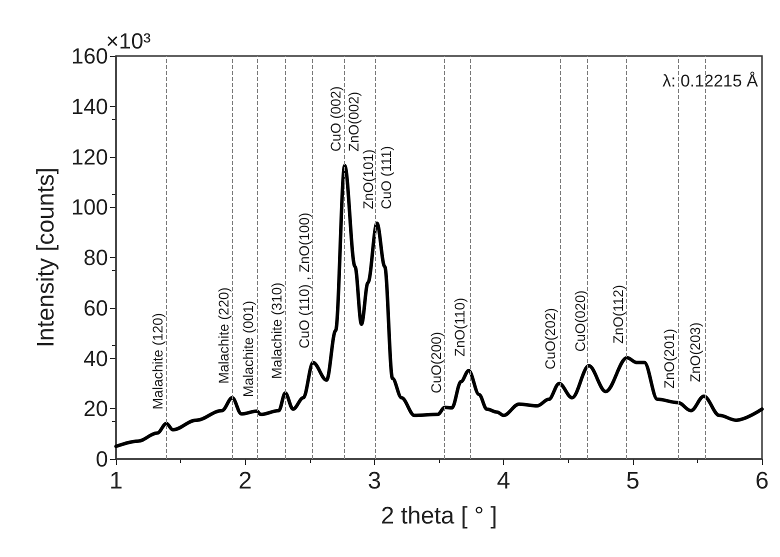 This screenshot has height=557, width=780. What do you see at coordinates (580, 321) in the screenshot?
I see `annotation: CuO(020)` at bounding box center [580, 321].